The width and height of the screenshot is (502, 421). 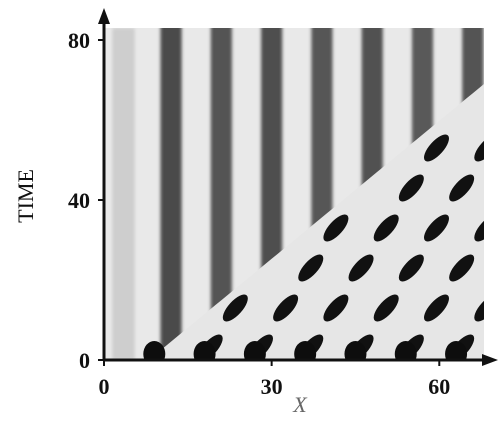 What do you see at coordinates (79, 200) in the screenshot?
I see `y-tick-label: 40` at bounding box center [79, 200].